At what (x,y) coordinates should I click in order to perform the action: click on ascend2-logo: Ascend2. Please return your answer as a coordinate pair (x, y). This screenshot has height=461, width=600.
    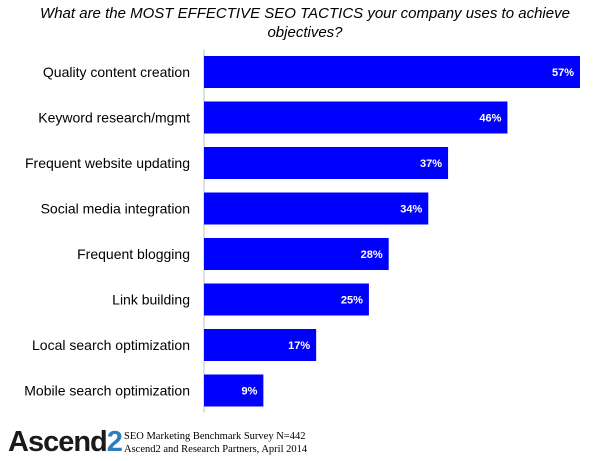
    Looking at the image, I should click on (65, 442).